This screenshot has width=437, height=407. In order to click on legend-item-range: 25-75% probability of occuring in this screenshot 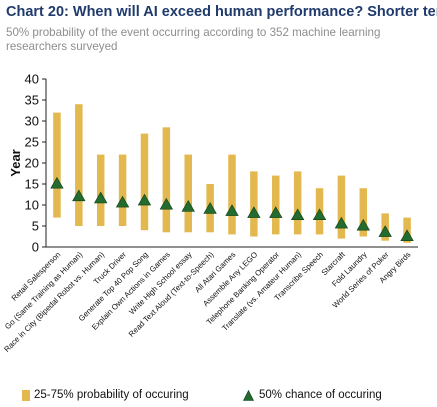, I will do `click(105, 395)`.